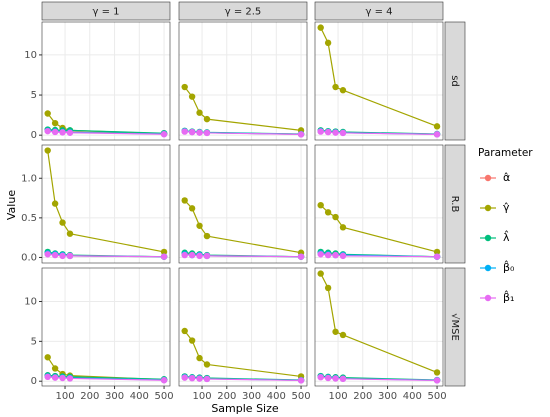 The image size is (550, 417). I want to click on row-strip-label: sd, so click(454, 81).